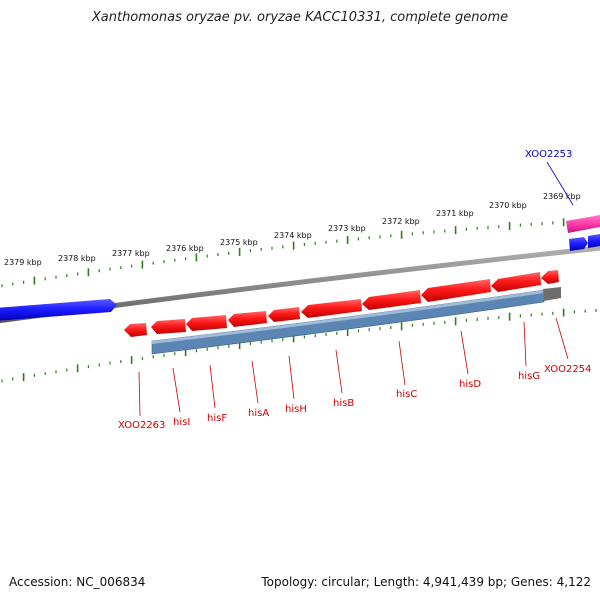 This screenshot has height=600, width=600. Describe the element at coordinates (58, 310) in the screenshot. I see `forward-cds-left` at that location.